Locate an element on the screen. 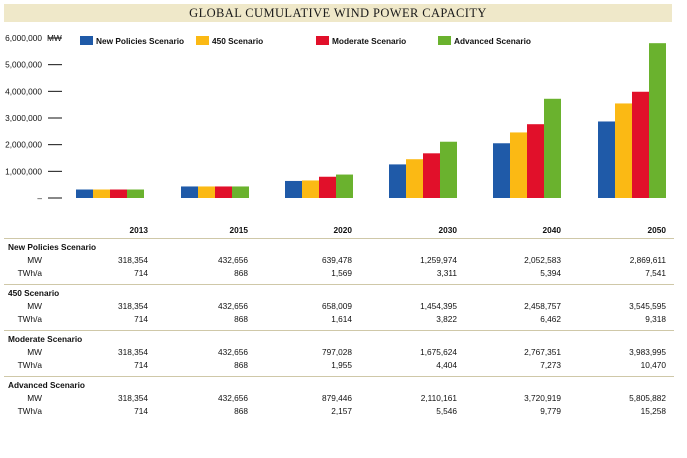  table-cell: 1,955 is located at coordinates (341, 365).